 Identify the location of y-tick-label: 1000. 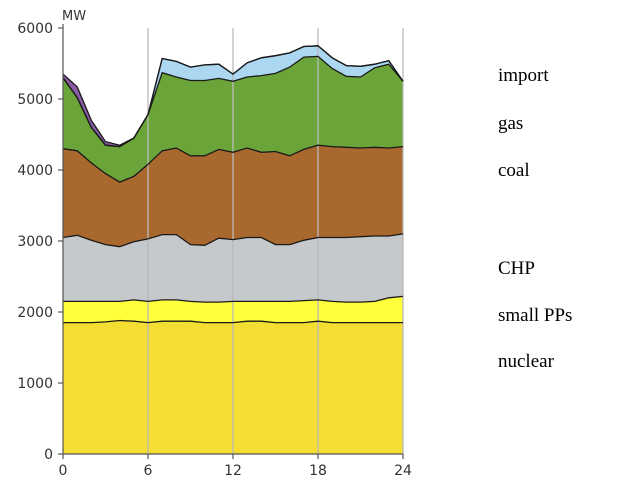
(35, 384).